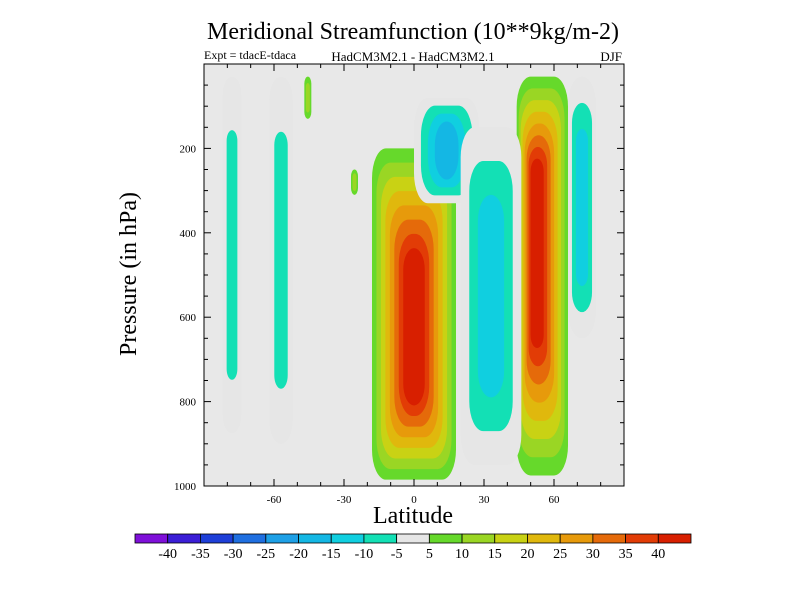 This screenshot has height=600, width=800. Describe the element at coordinates (397, 554) in the screenshot. I see `colorbar-label: -5` at that location.